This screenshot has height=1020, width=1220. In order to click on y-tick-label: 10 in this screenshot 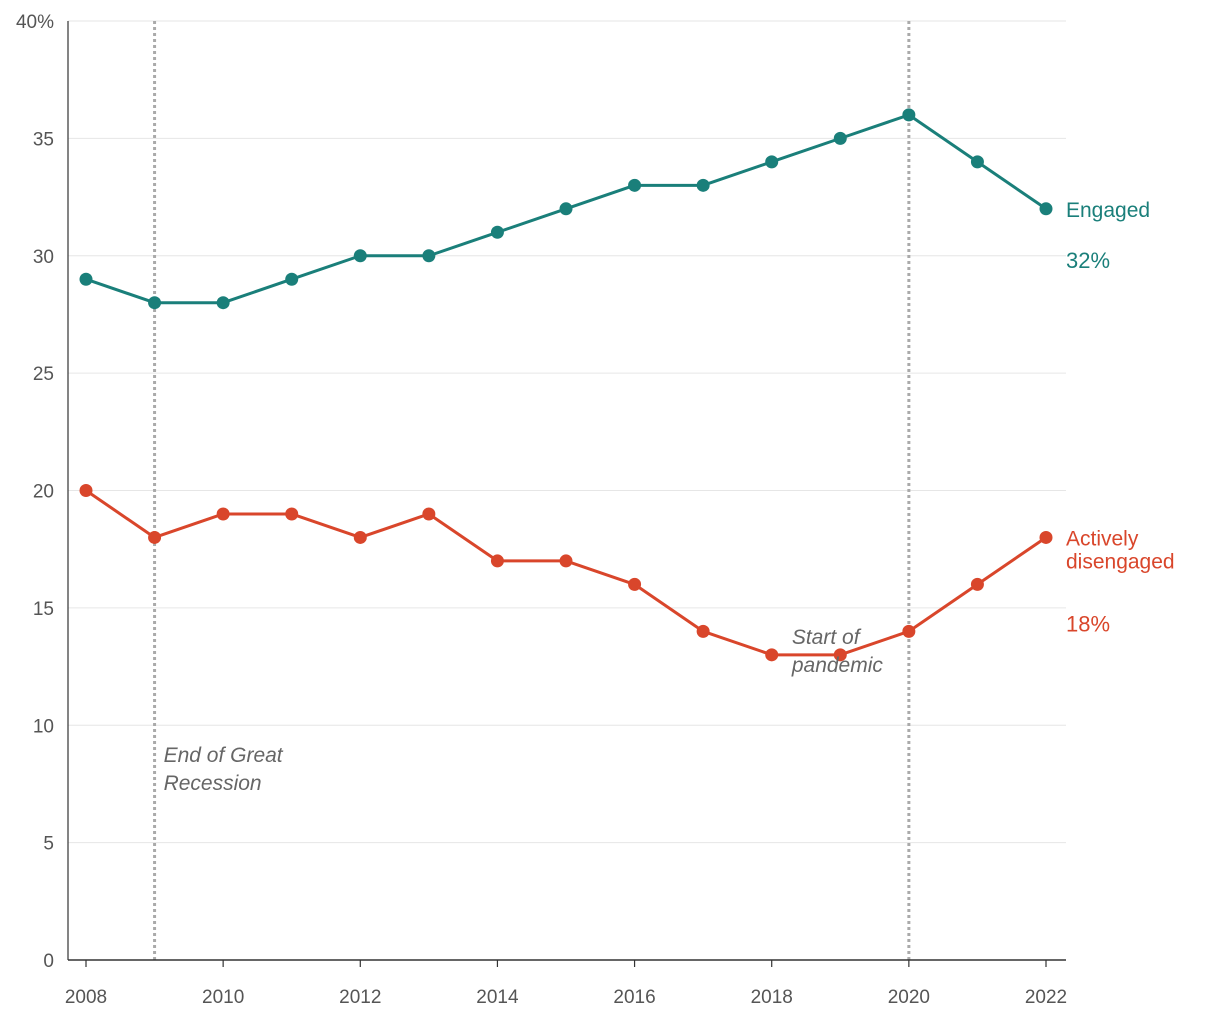, I will do `click(43, 726)`.